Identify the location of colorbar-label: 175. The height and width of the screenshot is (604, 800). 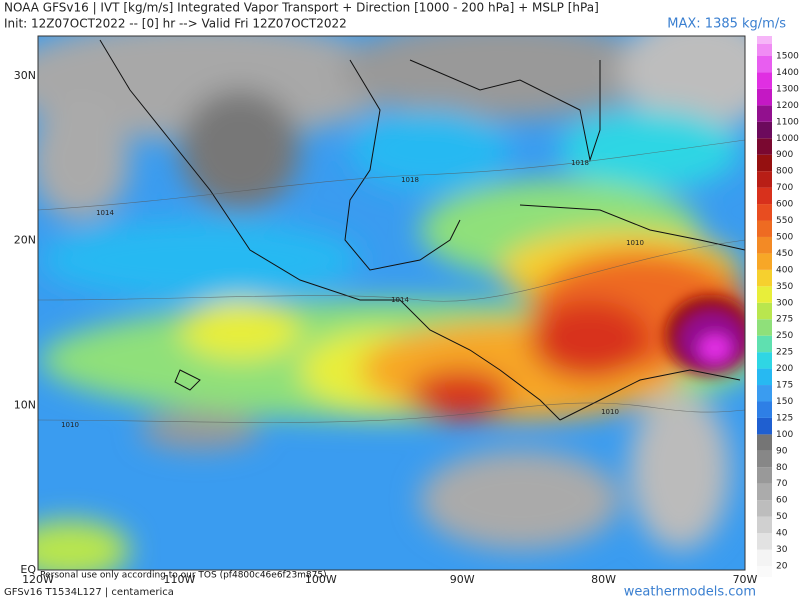
(784, 386).